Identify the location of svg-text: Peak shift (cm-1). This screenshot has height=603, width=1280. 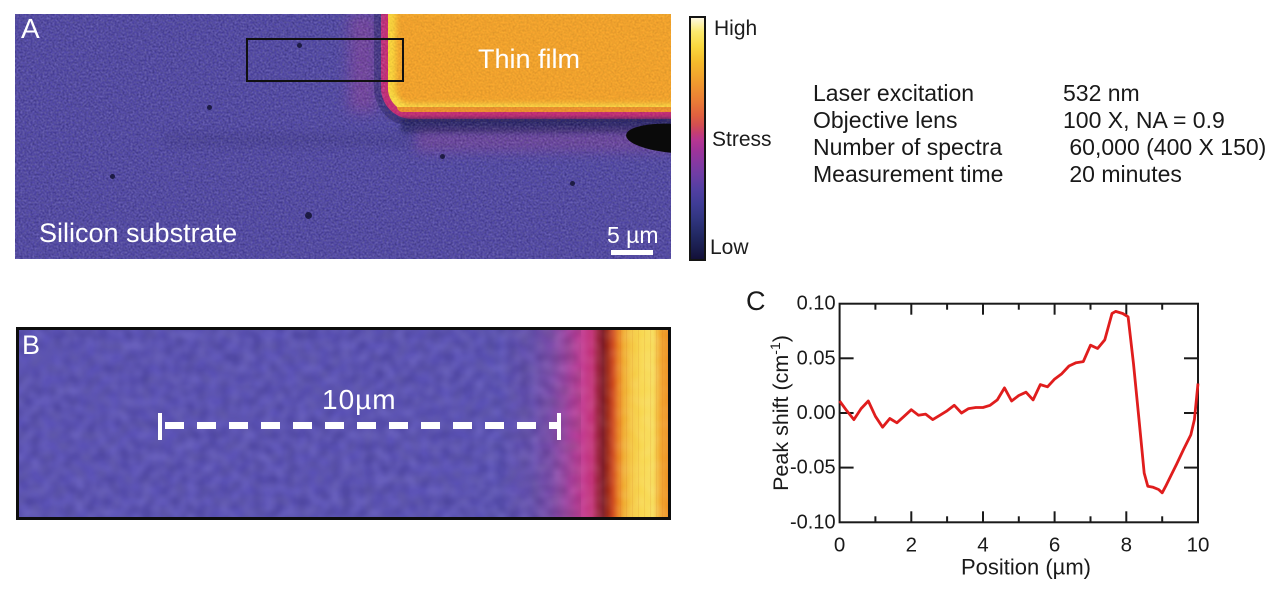
(780, 413).